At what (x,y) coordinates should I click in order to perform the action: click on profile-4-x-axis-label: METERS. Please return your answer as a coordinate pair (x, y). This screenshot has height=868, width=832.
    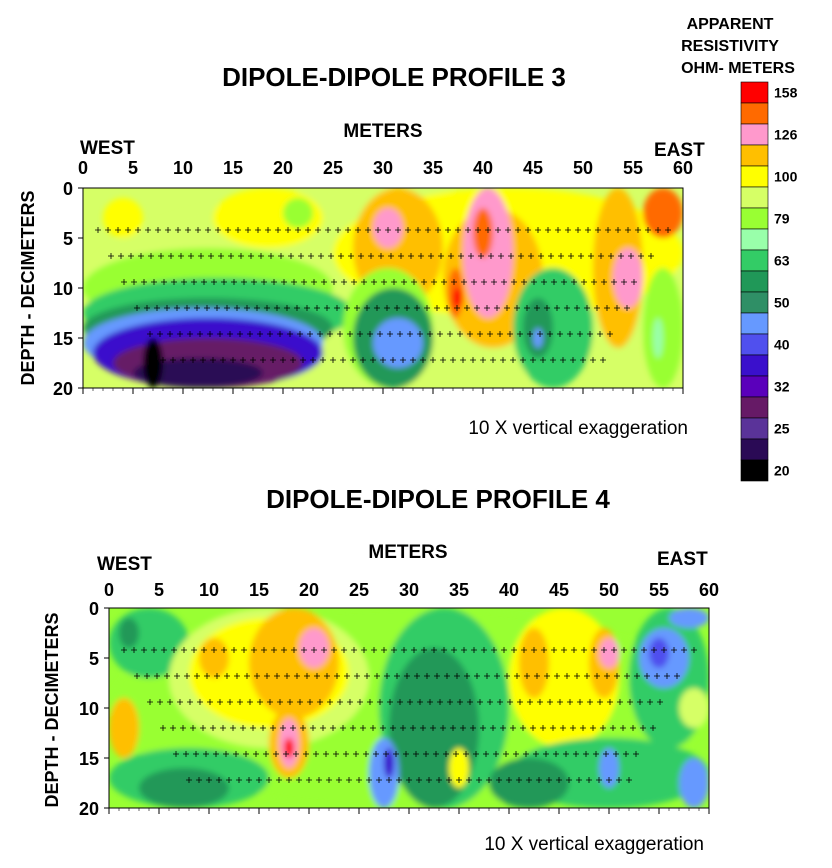
    Looking at the image, I should click on (407, 552).